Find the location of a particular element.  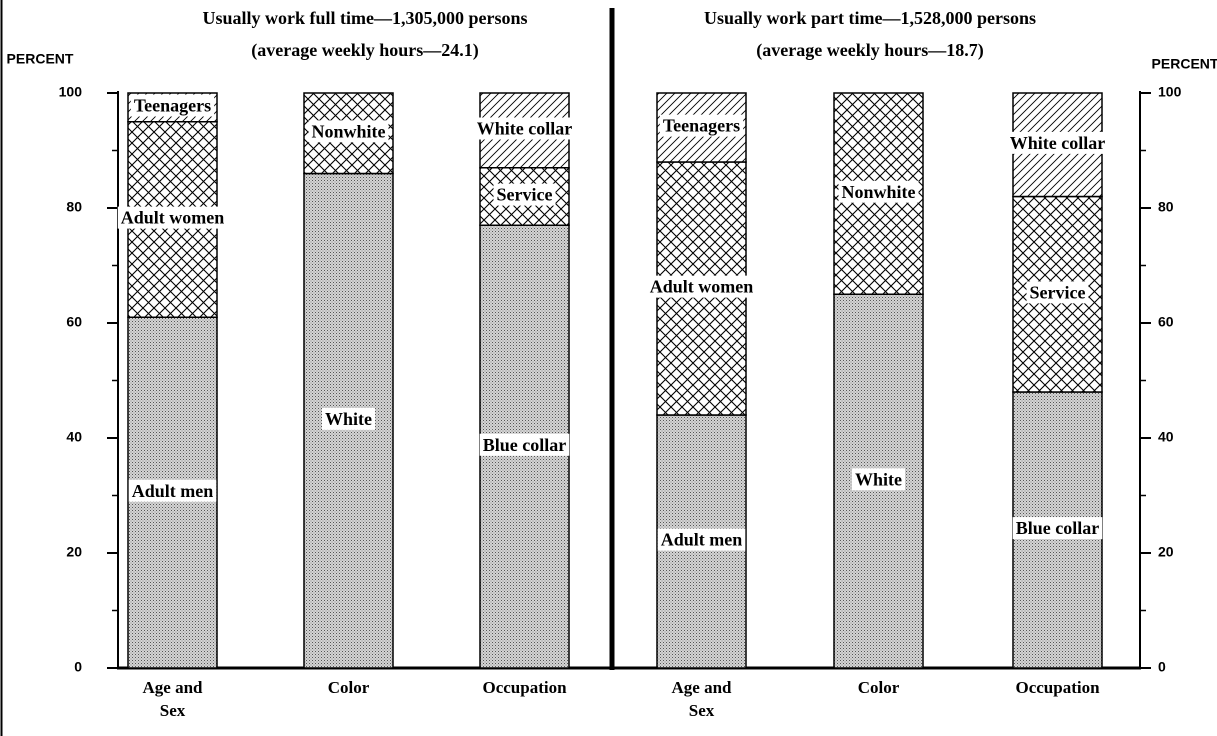

panel-title: Usually work full time—1,305,000 persons is located at coordinates (364, 18).